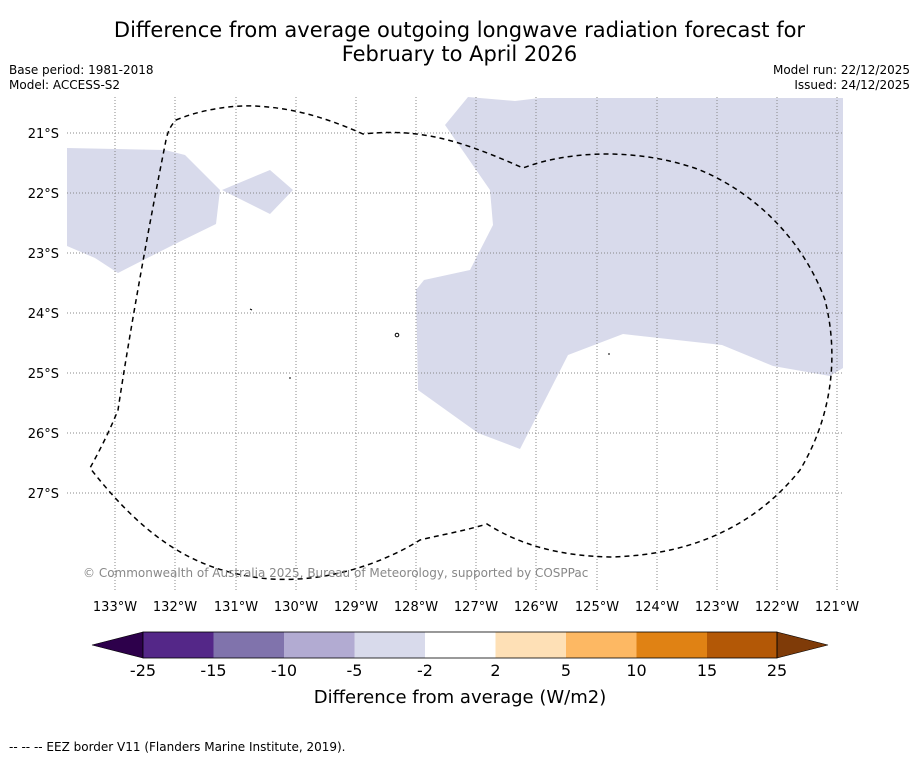  Describe the element at coordinates (65, 85) in the screenshot. I see `model-name: Model: ACCESS-S2` at that location.